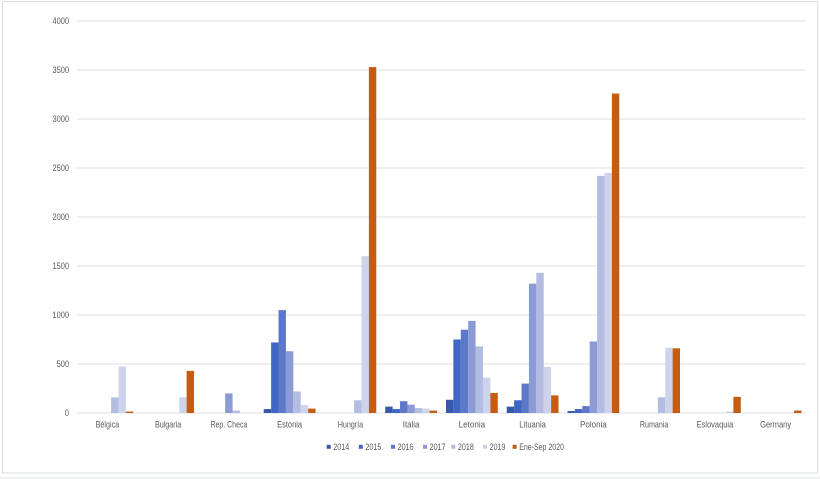 The image size is (820, 479). What do you see at coordinates (63, 364) in the screenshot?
I see `svg-text: 500` at bounding box center [63, 364].